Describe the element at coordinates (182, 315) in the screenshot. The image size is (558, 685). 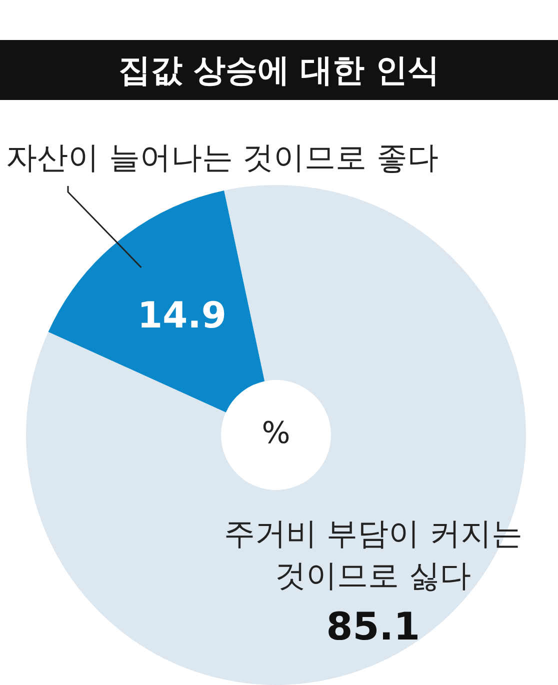
I see `data-label: 14.9` at that location.